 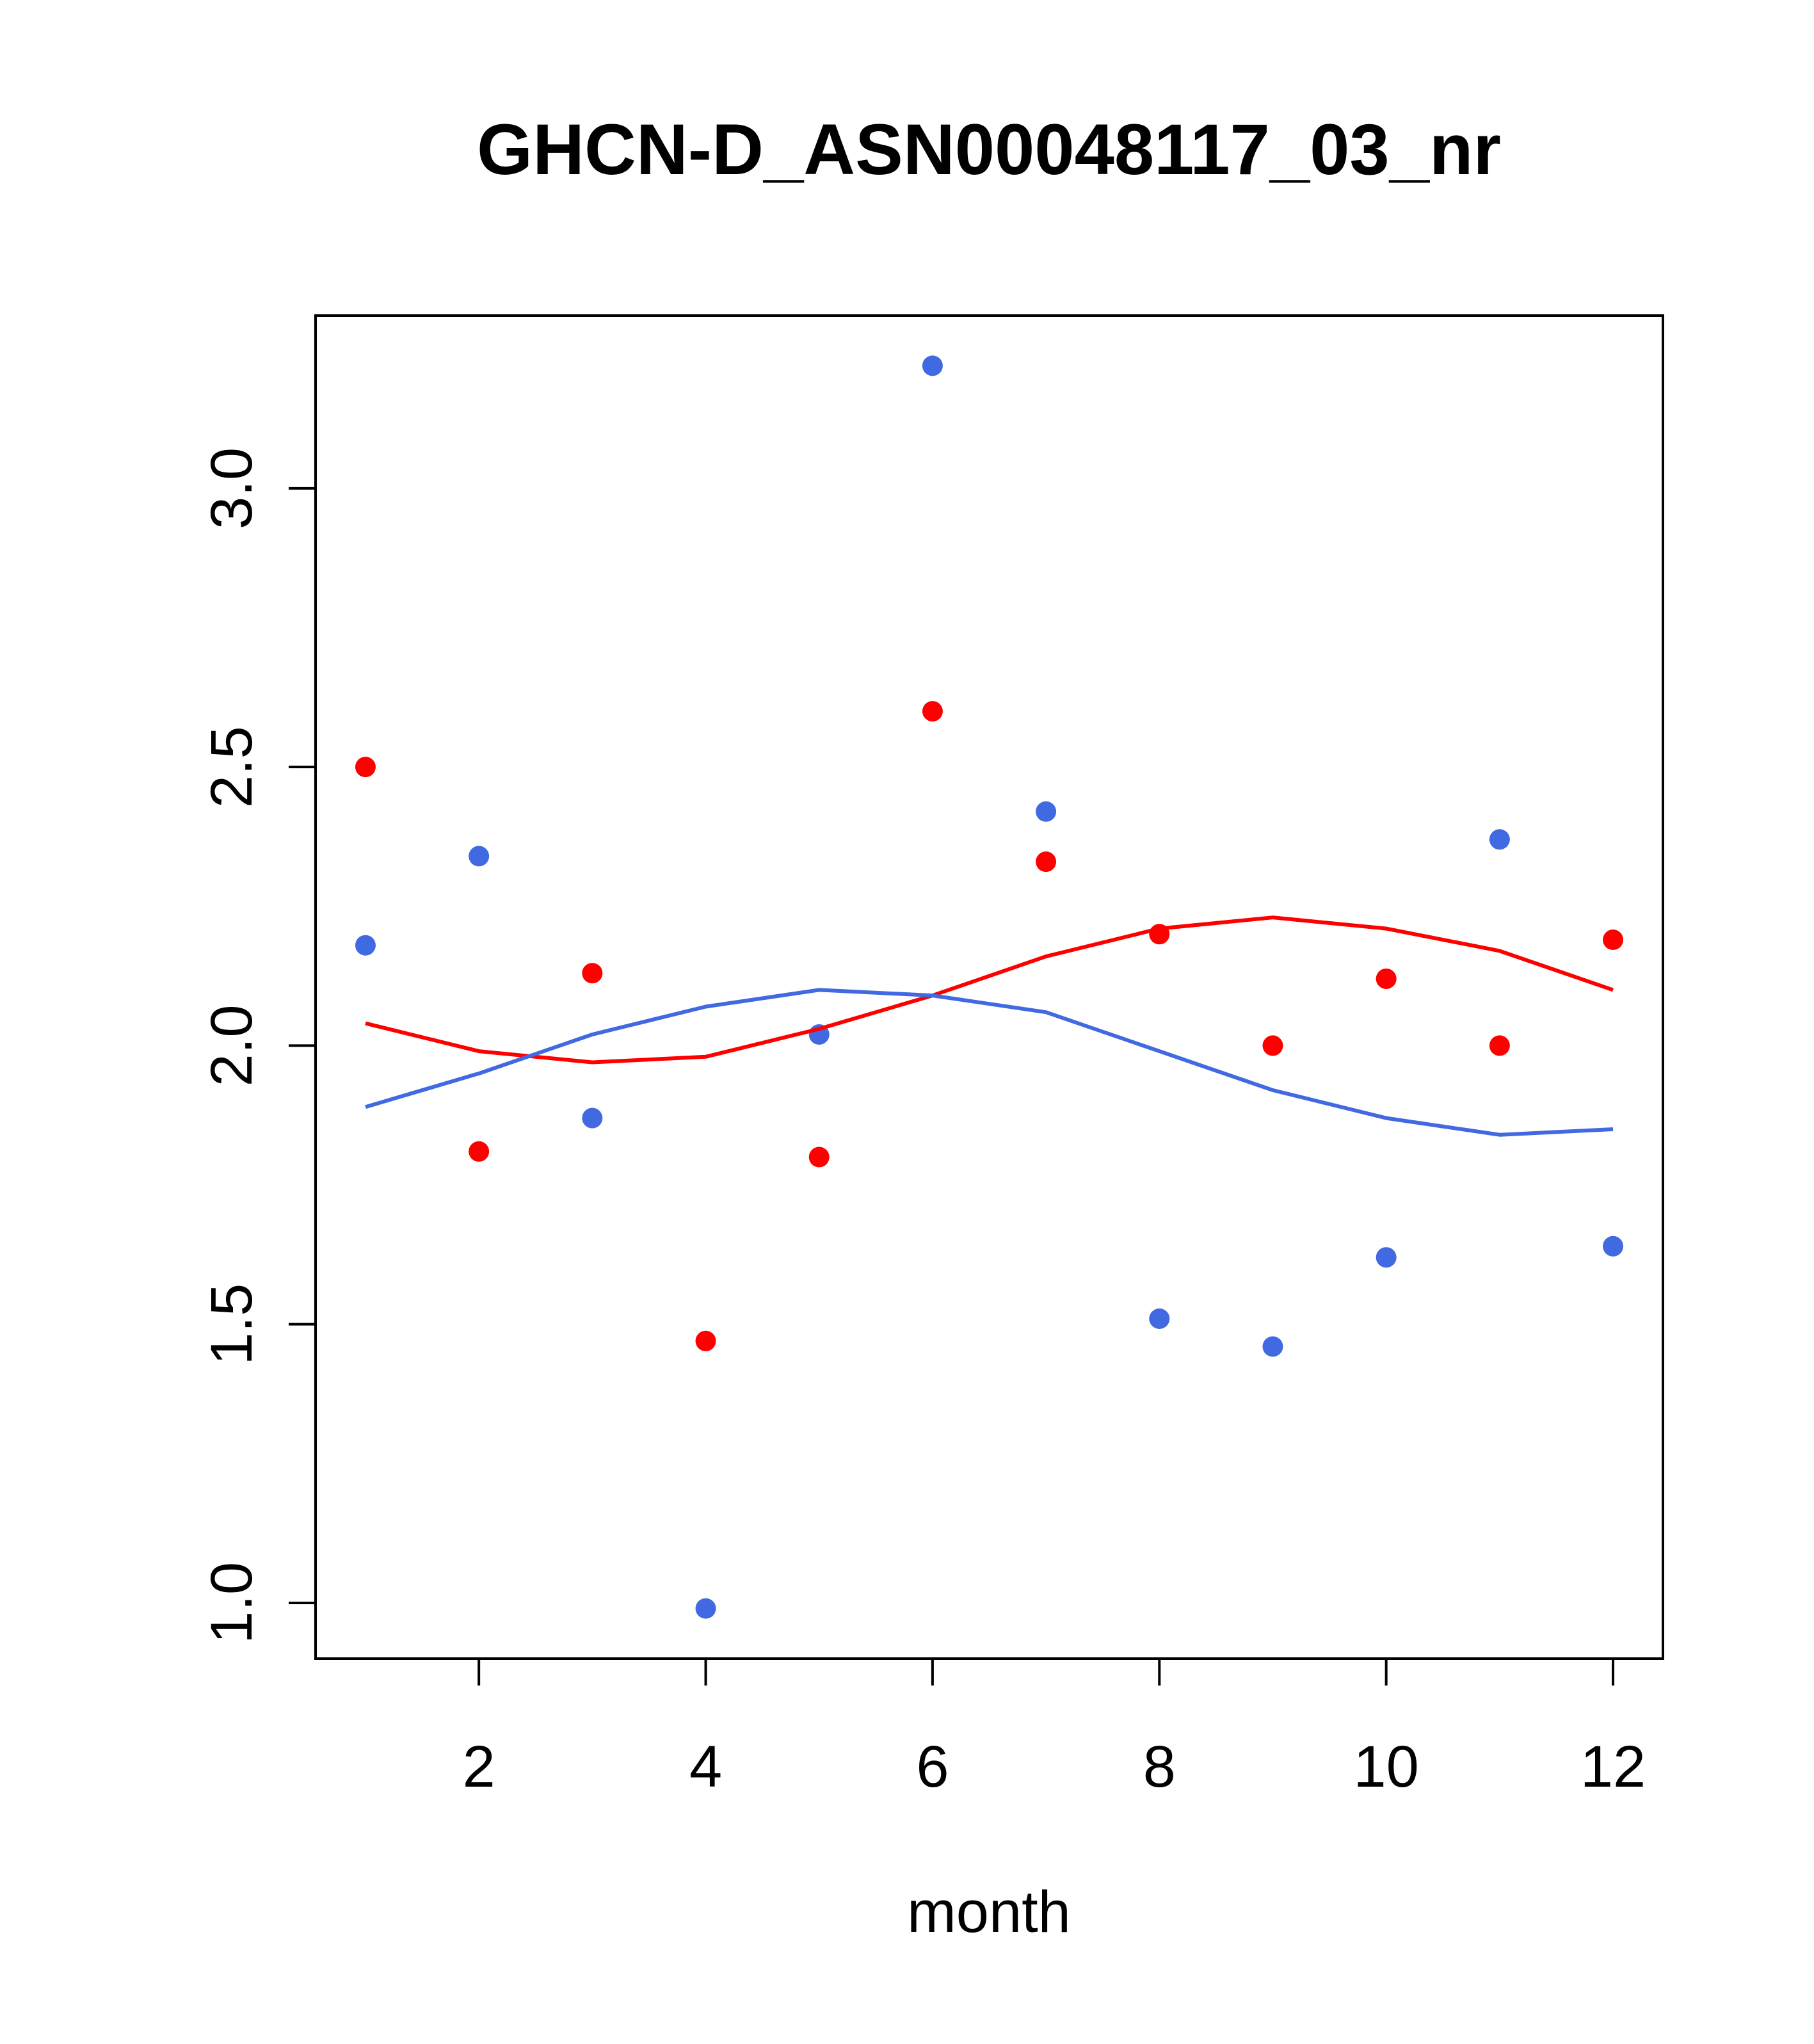 I want to click on y-tick-label: 1.5, so click(x=231, y=1324).